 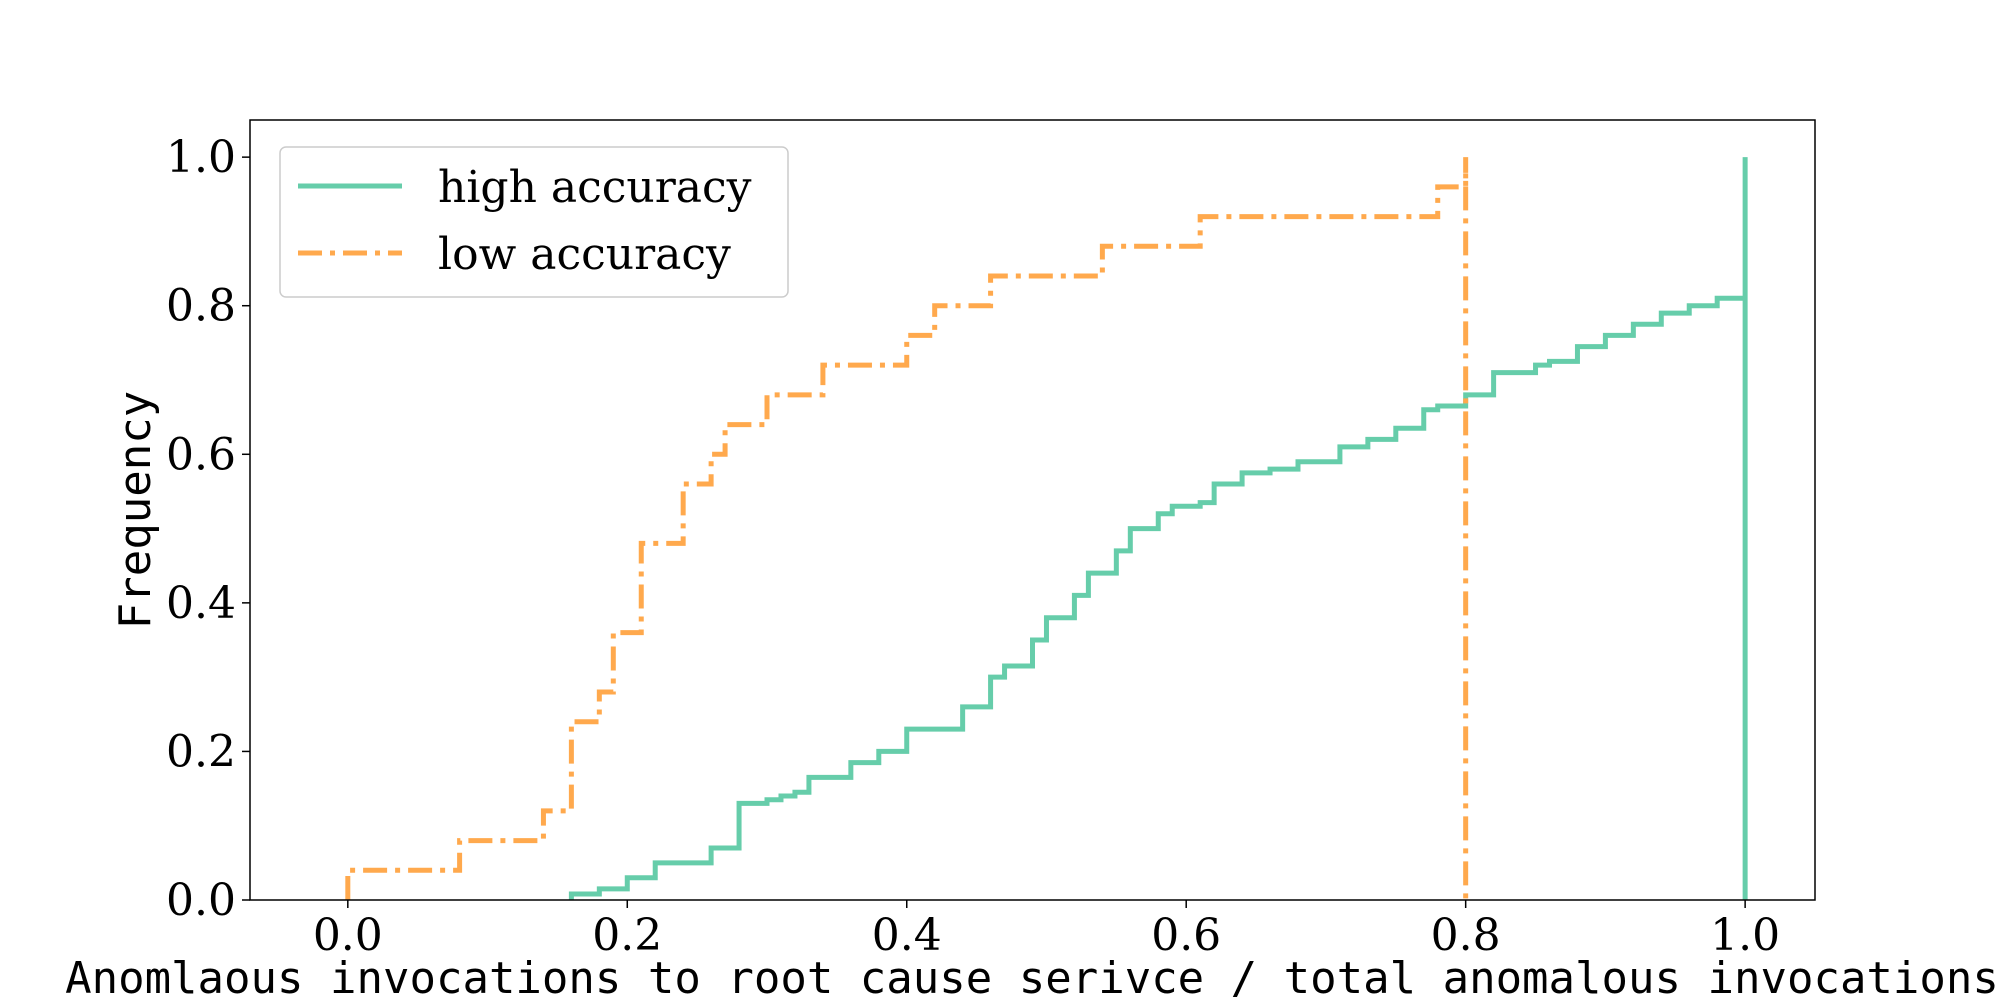 What do you see at coordinates (208, 529) in the screenshot?
I see `y-axis-ticks: 0.0 0.2 0.4 0.6 0.8 1.0` at bounding box center [208, 529].